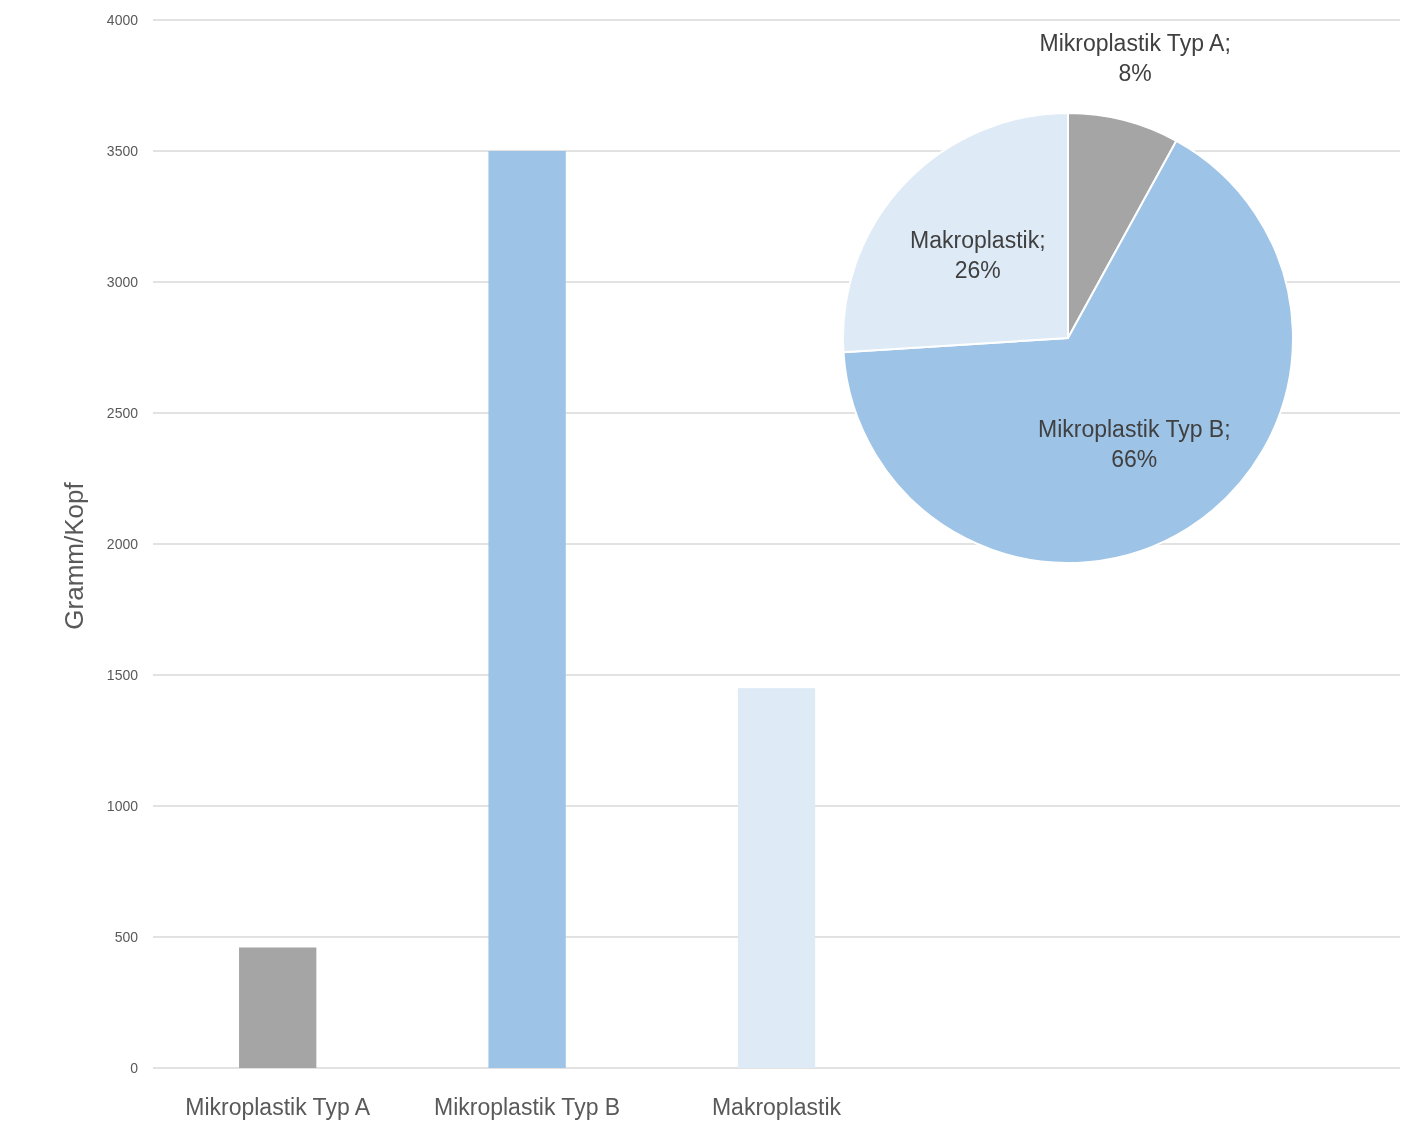 This screenshot has width=1426, height=1125. I want to click on y-tick-label: 4000, so click(122, 19).